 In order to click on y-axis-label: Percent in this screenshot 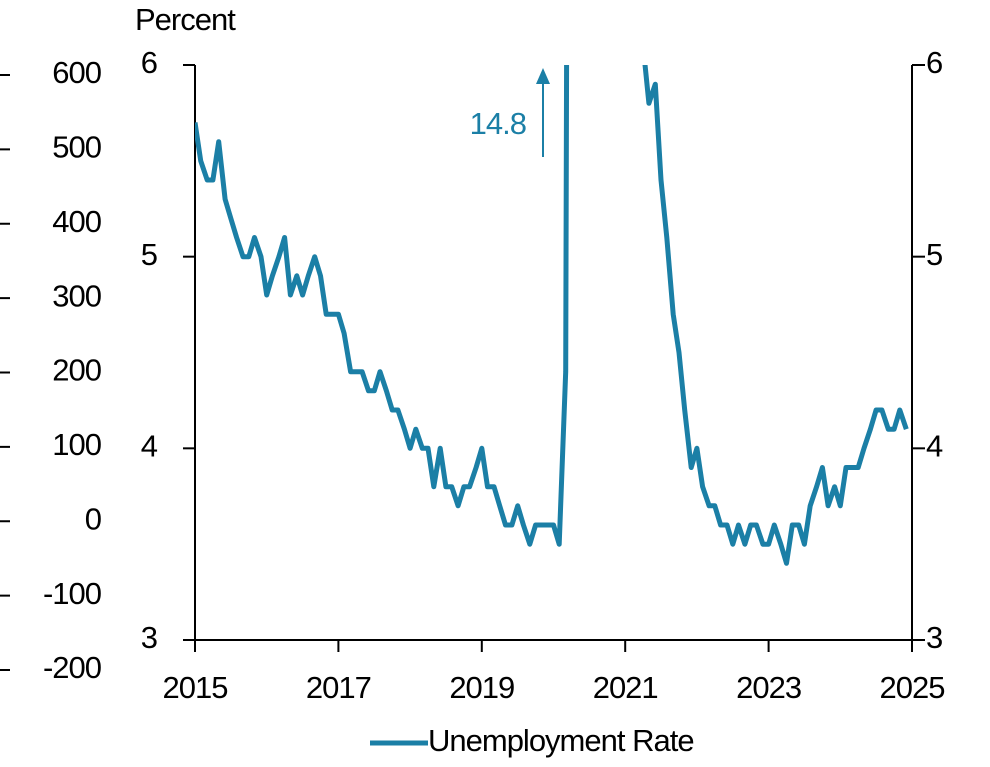, I will do `click(185, 19)`.